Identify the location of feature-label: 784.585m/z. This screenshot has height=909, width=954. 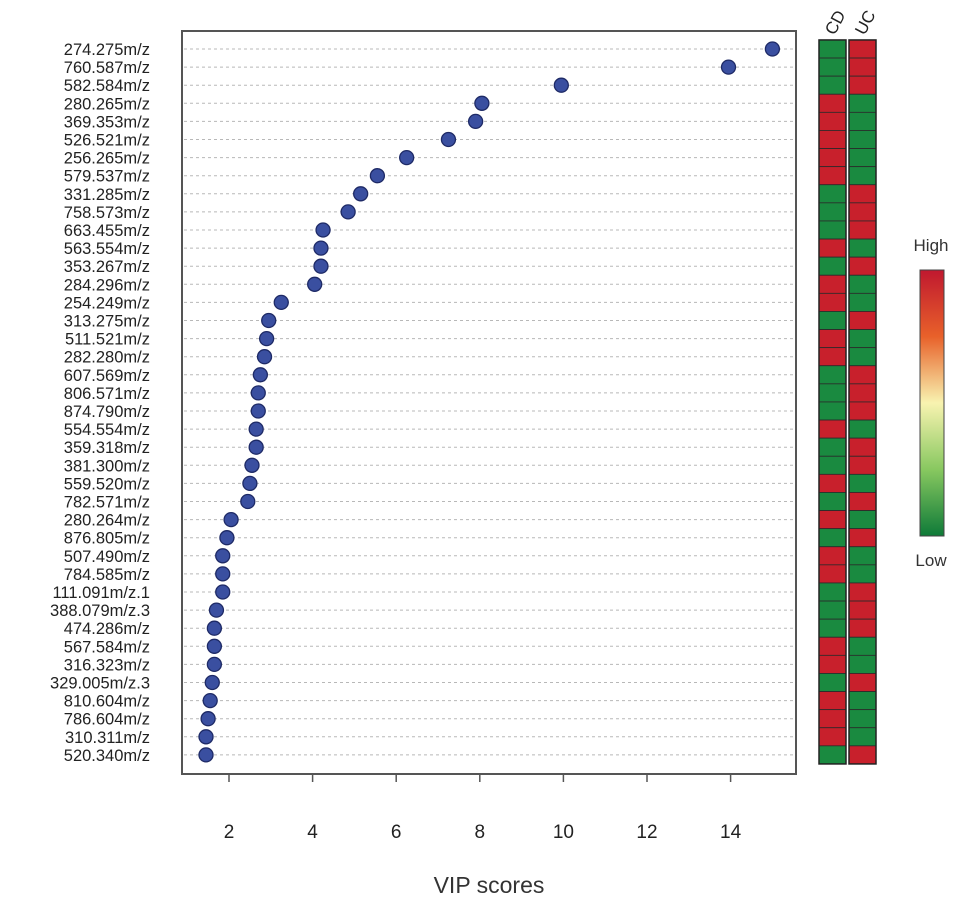
(107, 575).